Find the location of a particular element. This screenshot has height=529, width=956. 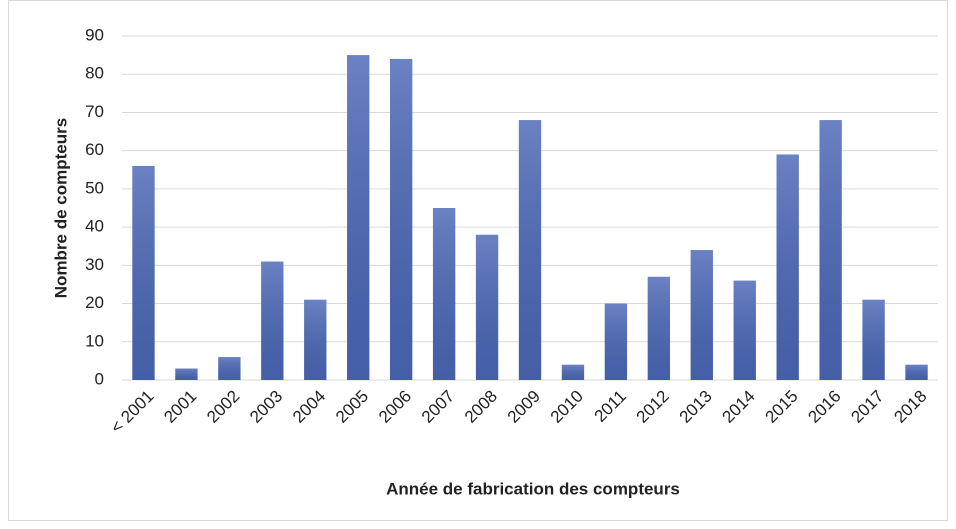

y-tick-label: 80 is located at coordinates (94, 73).